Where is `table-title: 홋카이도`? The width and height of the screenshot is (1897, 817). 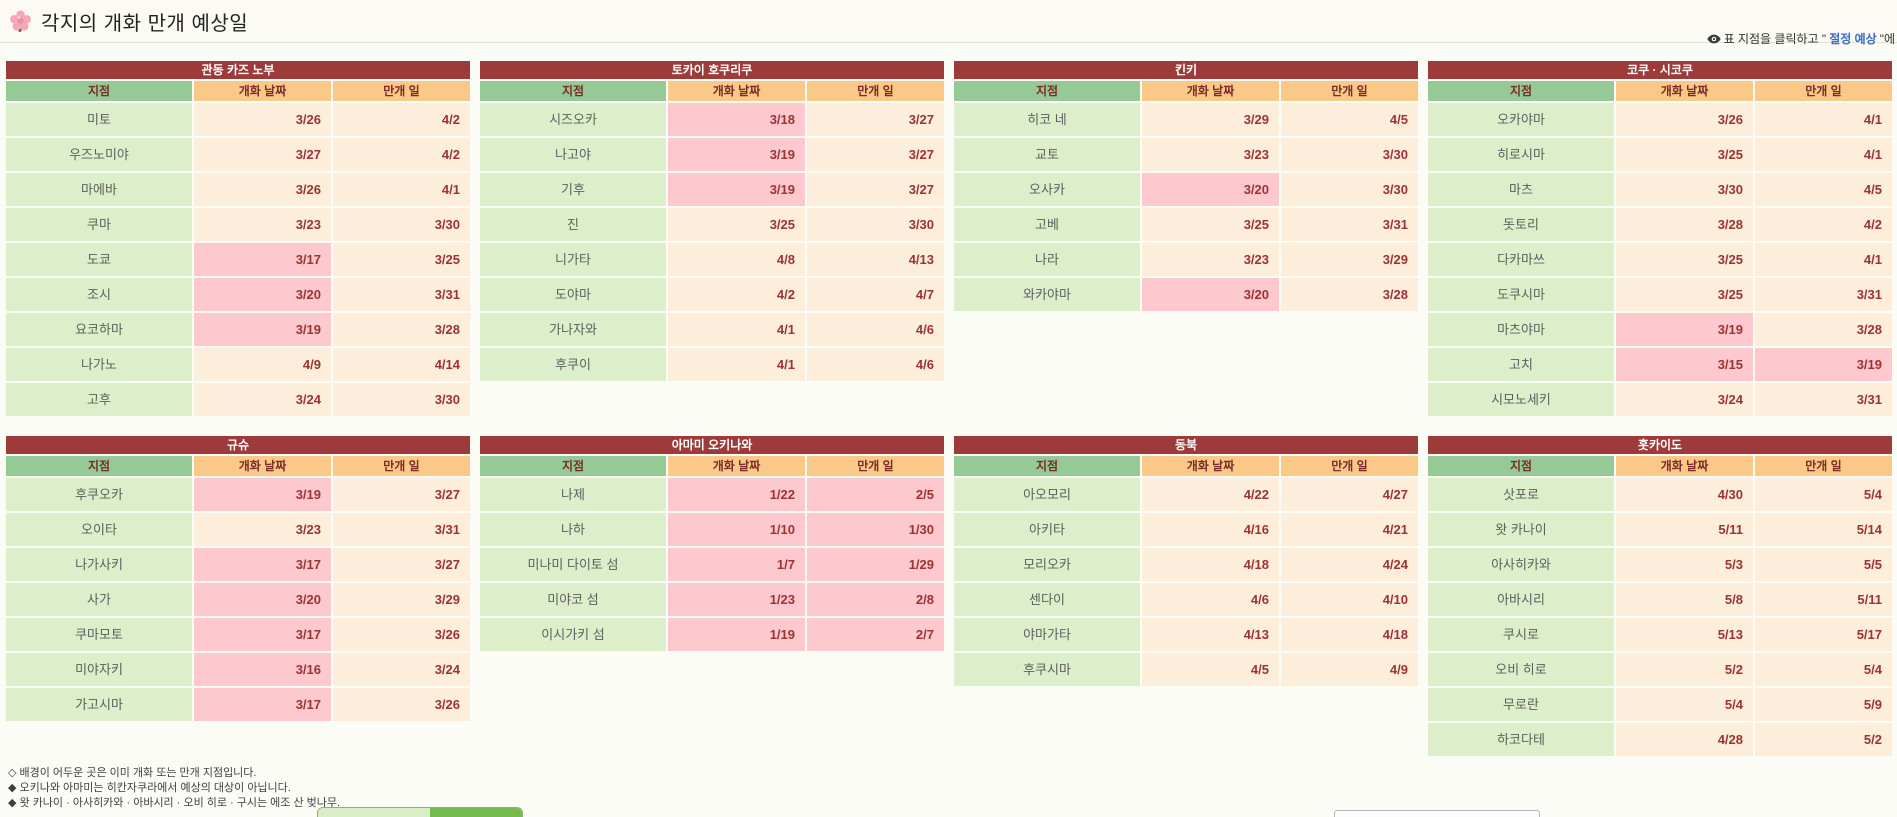
table-title: 홋카이도 is located at coordinates (1660, 445).